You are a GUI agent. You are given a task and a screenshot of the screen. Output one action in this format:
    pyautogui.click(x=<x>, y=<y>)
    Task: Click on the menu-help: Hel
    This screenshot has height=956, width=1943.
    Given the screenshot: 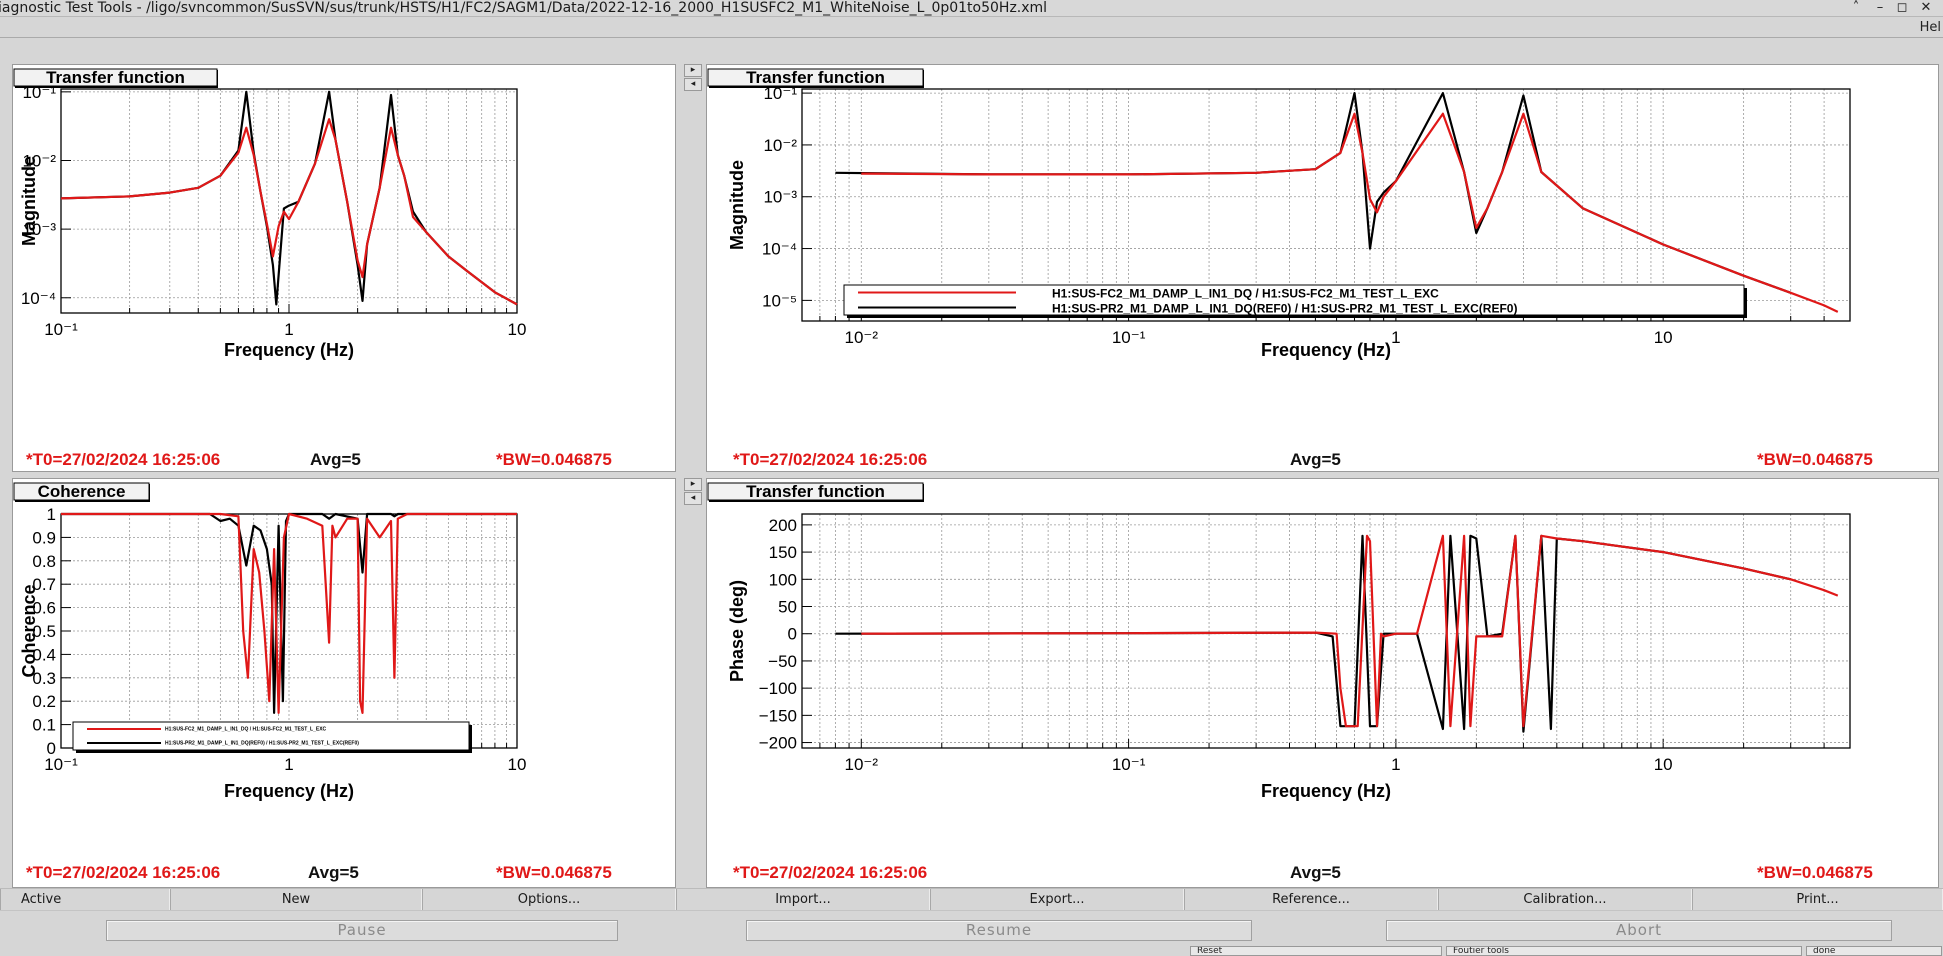 What is the action you would take?
    pyautogui.click(x=1930, y=27)
    